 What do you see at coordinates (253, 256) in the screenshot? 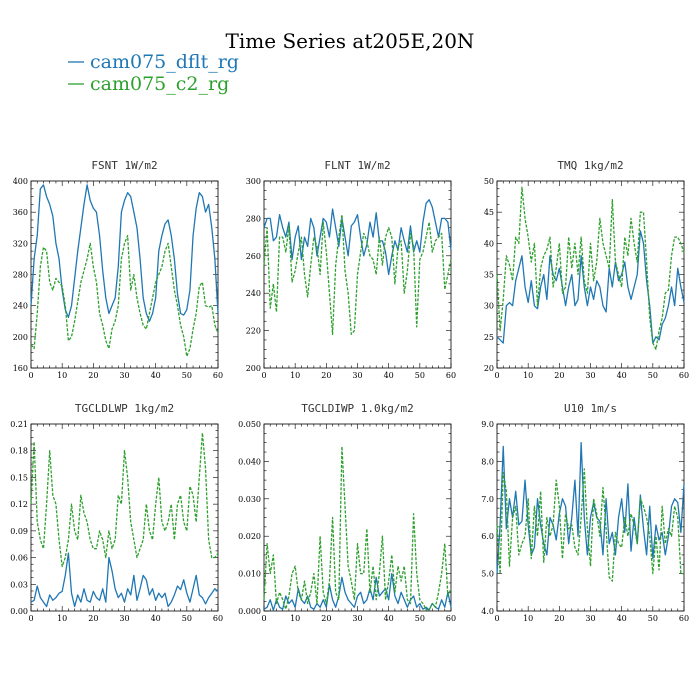
I see `y-tick-label: 260` at bounding box center [253, 256].